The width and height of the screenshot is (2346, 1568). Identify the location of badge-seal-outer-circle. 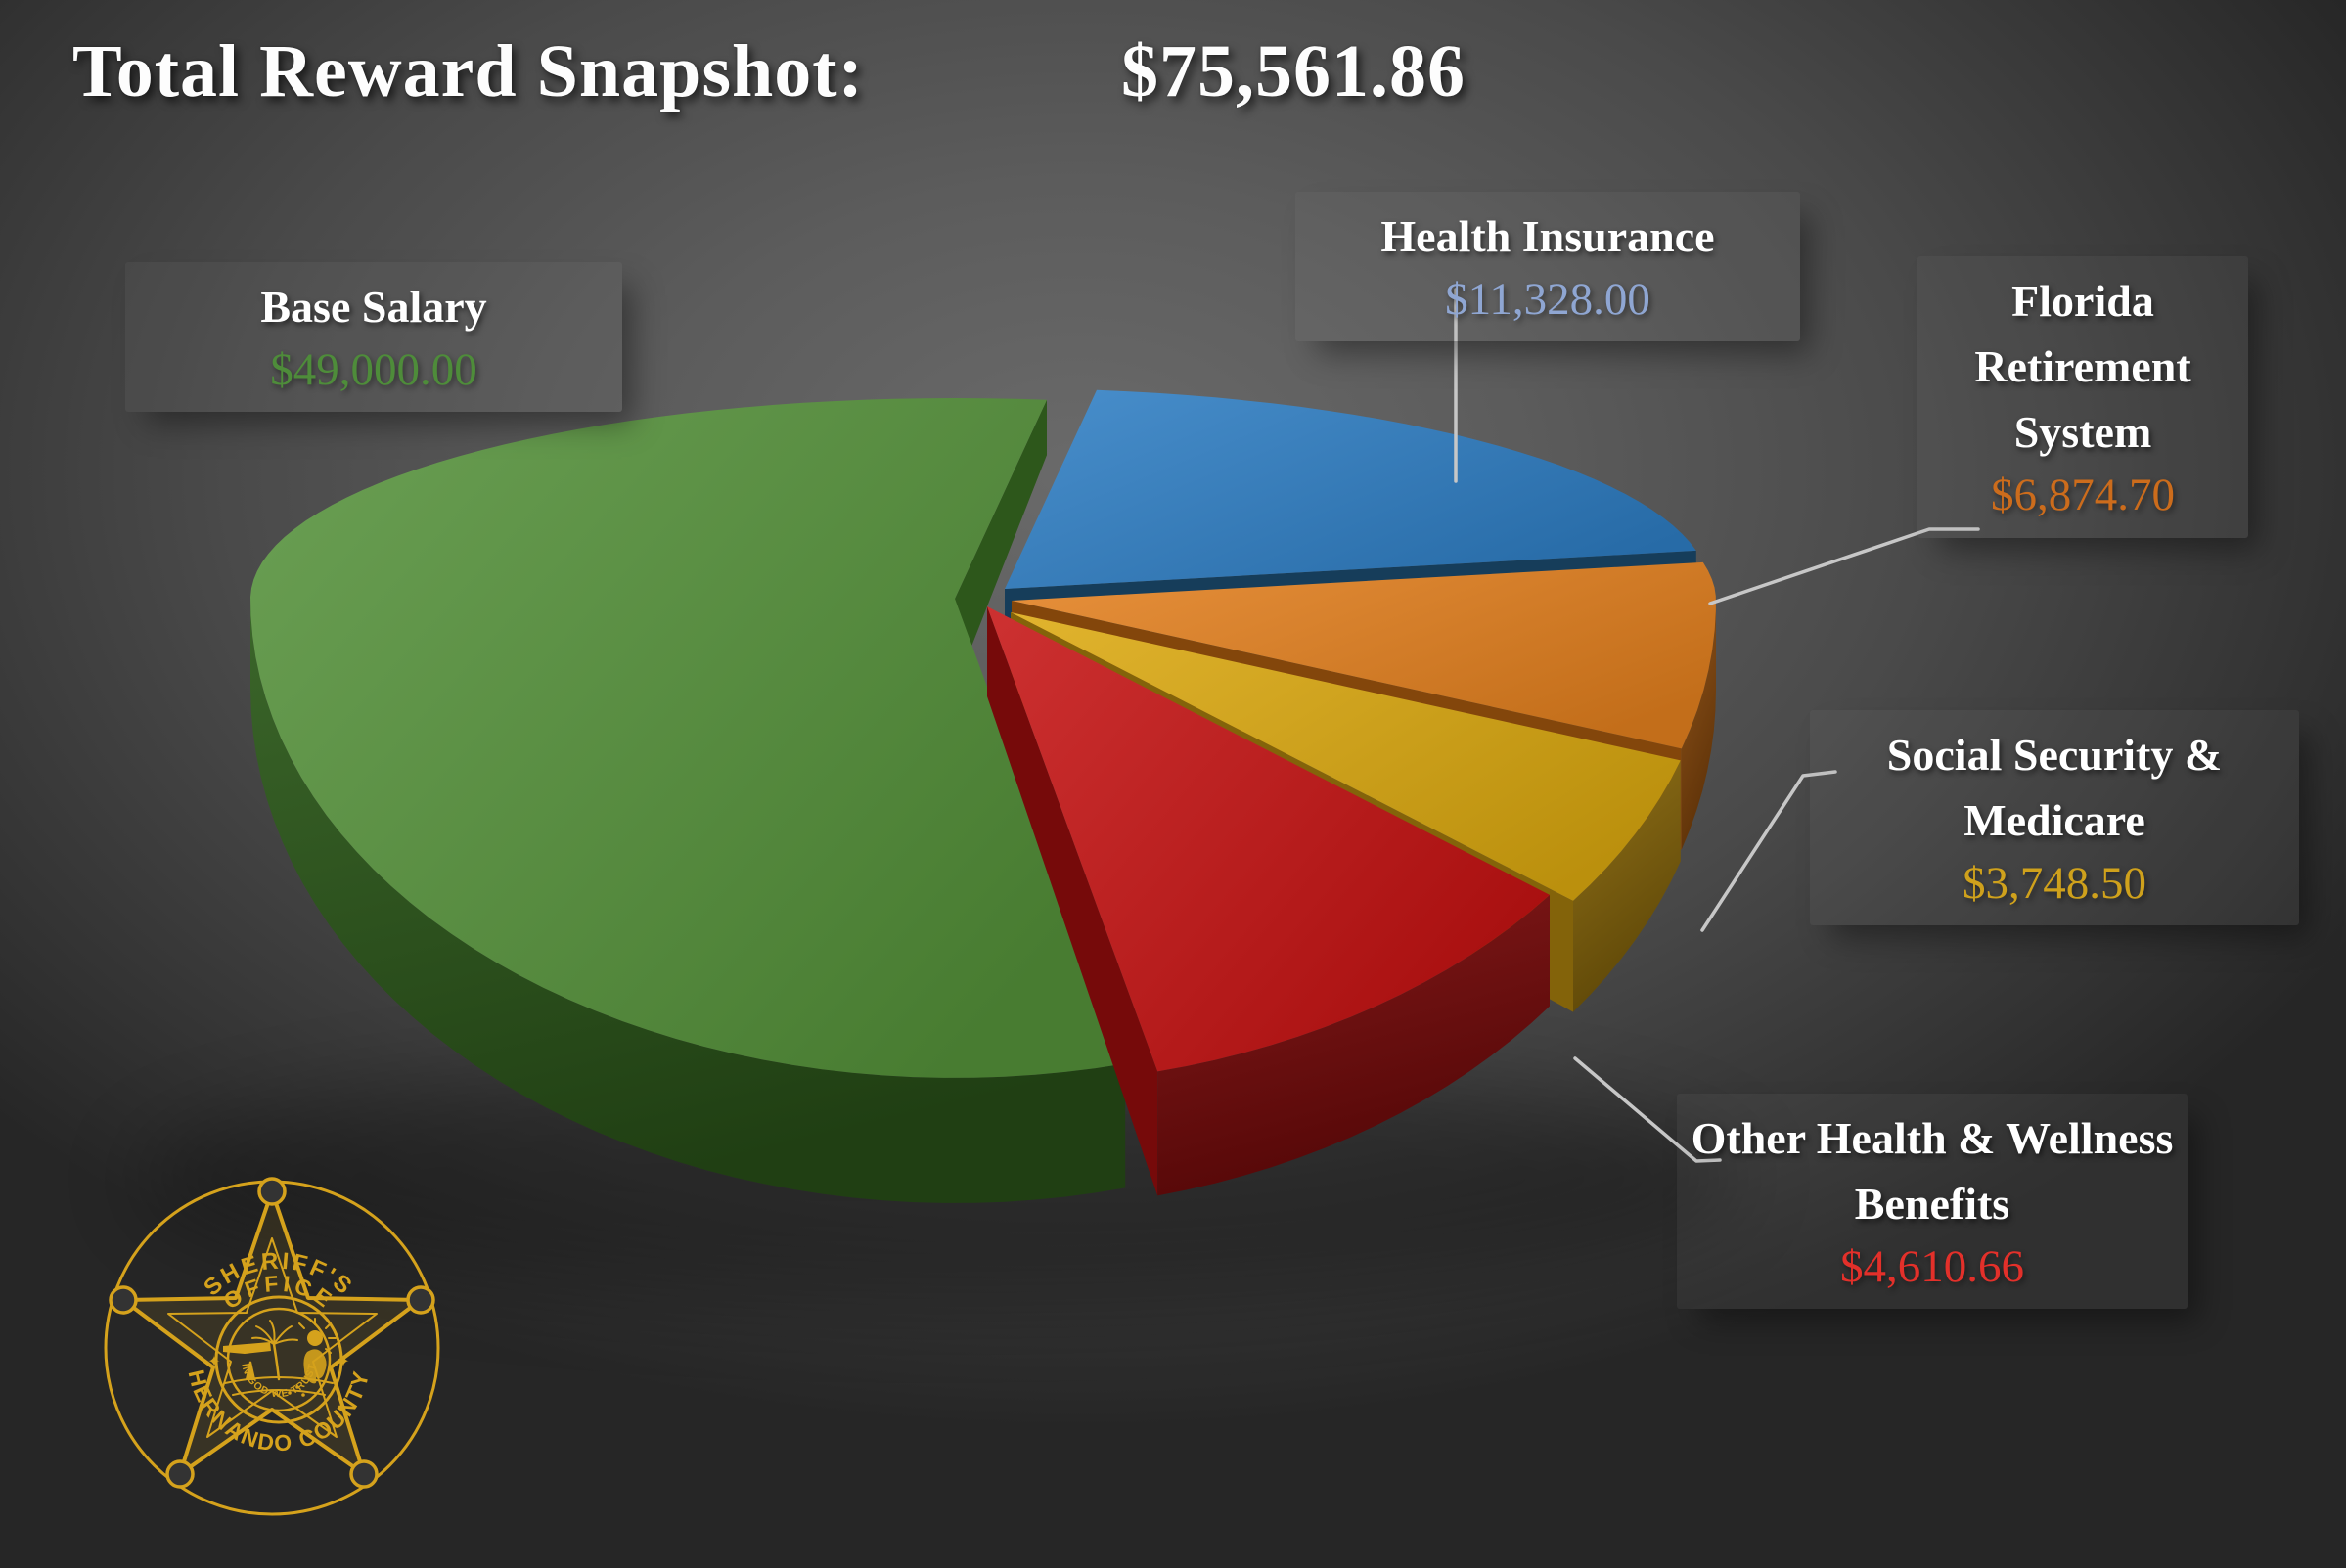
(279, 1359).